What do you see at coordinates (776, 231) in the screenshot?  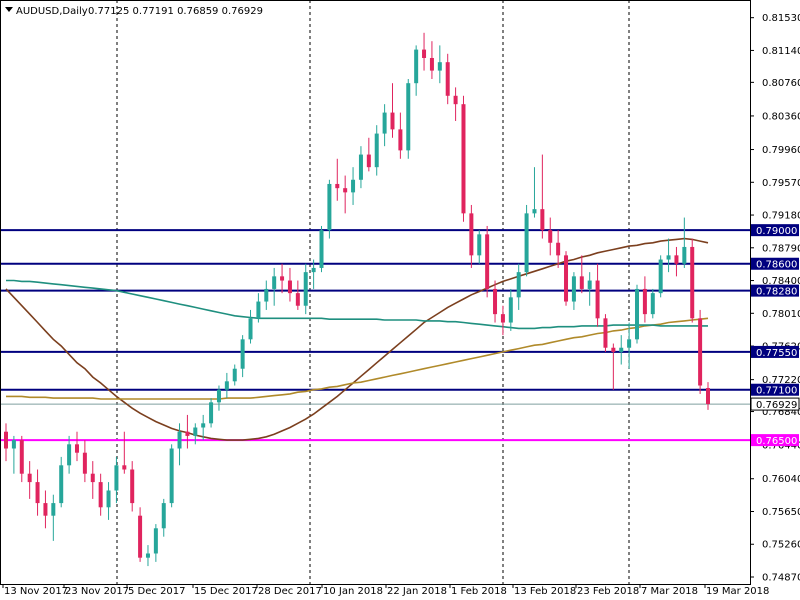 I see `level-label: 0.79000` at bounding box center [776, 231].